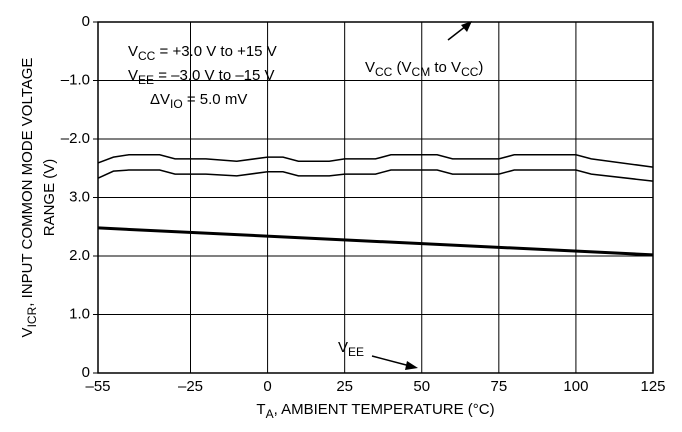 This screenshot has height=432, width=682. I want to click on annotation-part: = +3.0 V to +15 V, so click(215, 51).